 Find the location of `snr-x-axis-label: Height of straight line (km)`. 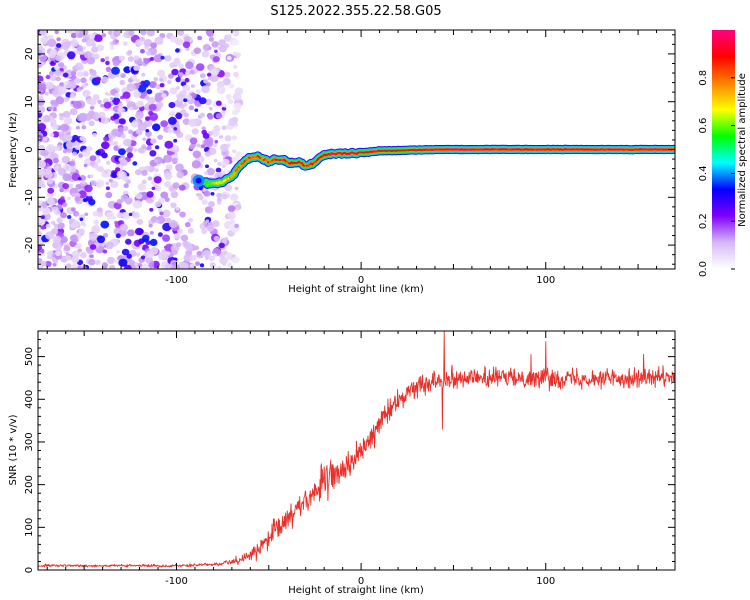

snr-x-axis-label: Height of straight line (km) is located at coordinates (356, 590).